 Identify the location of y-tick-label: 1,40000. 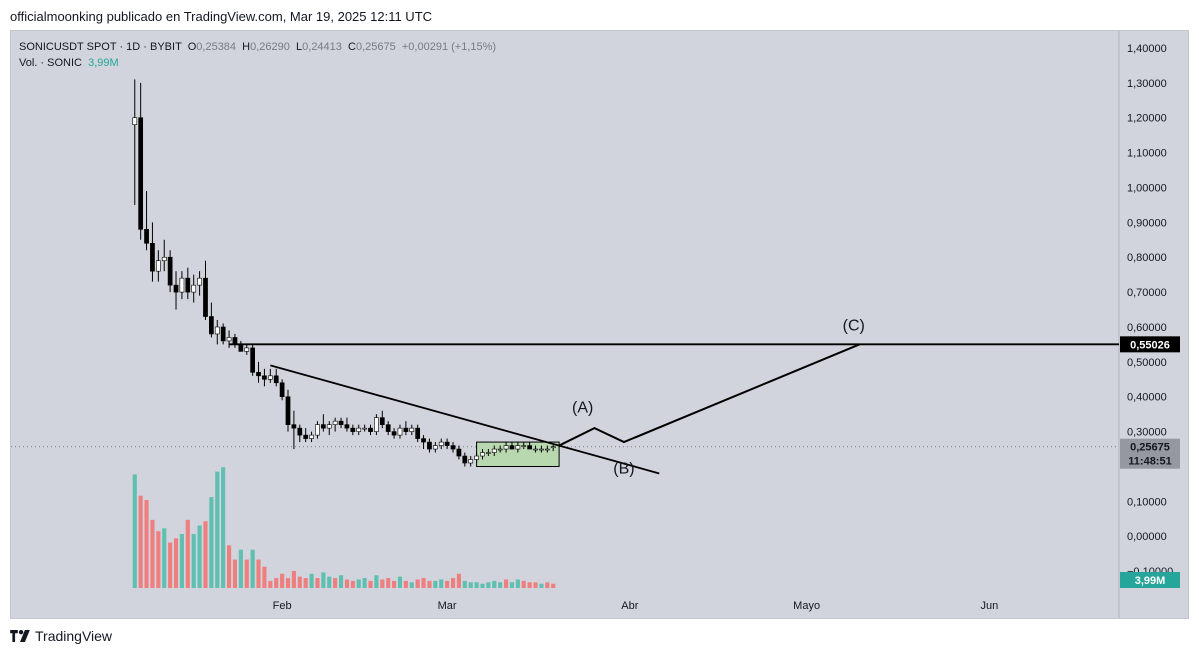
(1147, 49).